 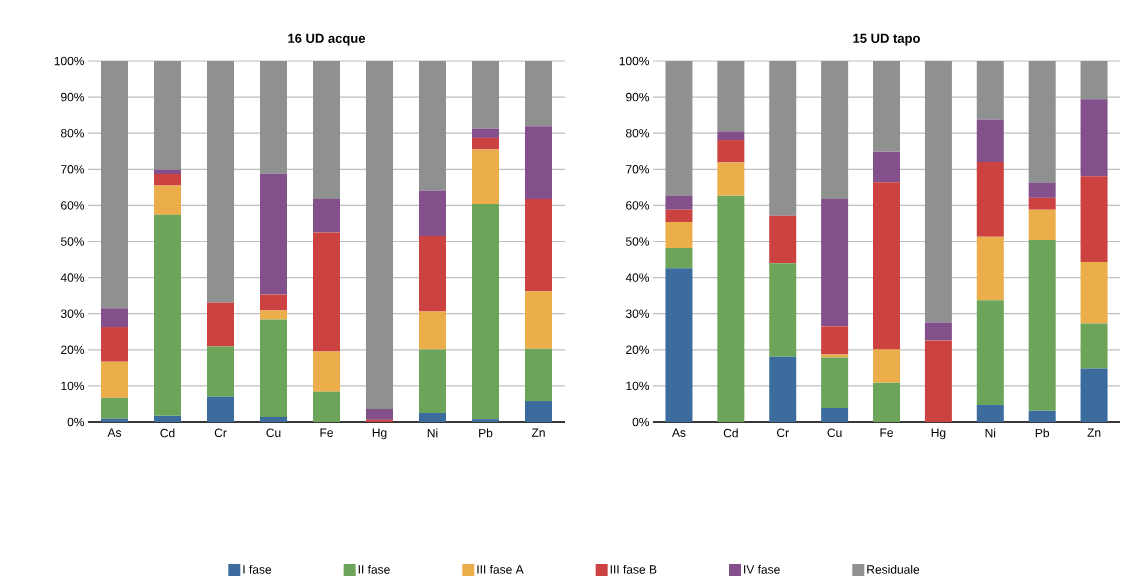 What do you see at coordinates (327, 39) in the screenshot?
I see `chart-title: 16 UD acque` at bounding box center [327, 39].